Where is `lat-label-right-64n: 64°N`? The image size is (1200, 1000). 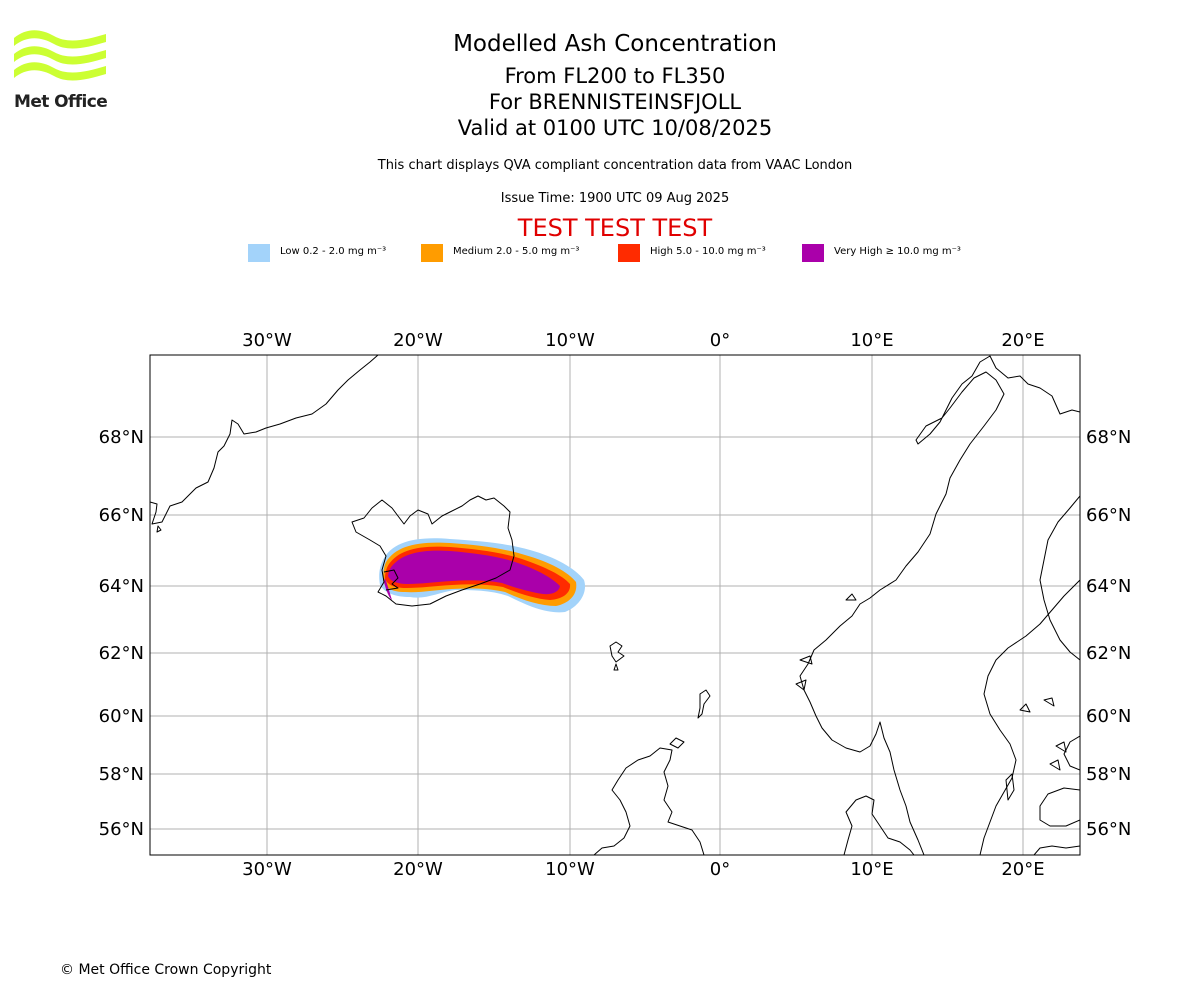
lat-label-right-64n: 64°N is located at coordinates (1108, 586).